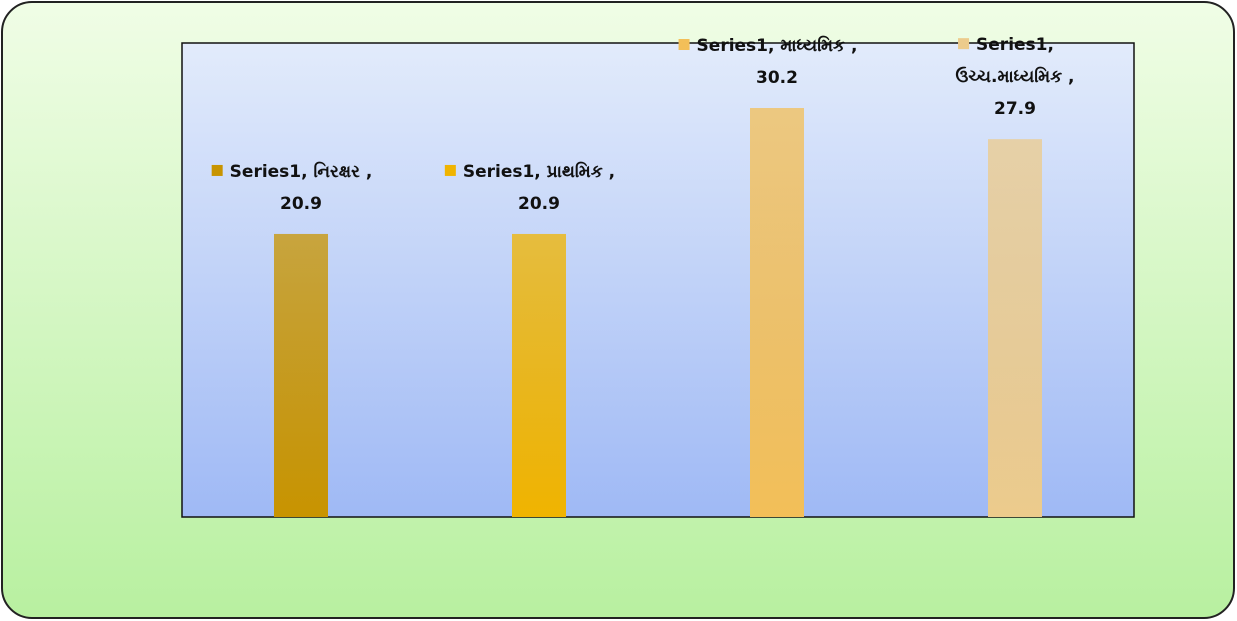 This screenshot has height=621, width=1237. What do you see at coordinates (777, 61) in the screenshot?
I see `data-label: Series1, માધ્યમિક , 30.2` at bounding box center [777, 61].